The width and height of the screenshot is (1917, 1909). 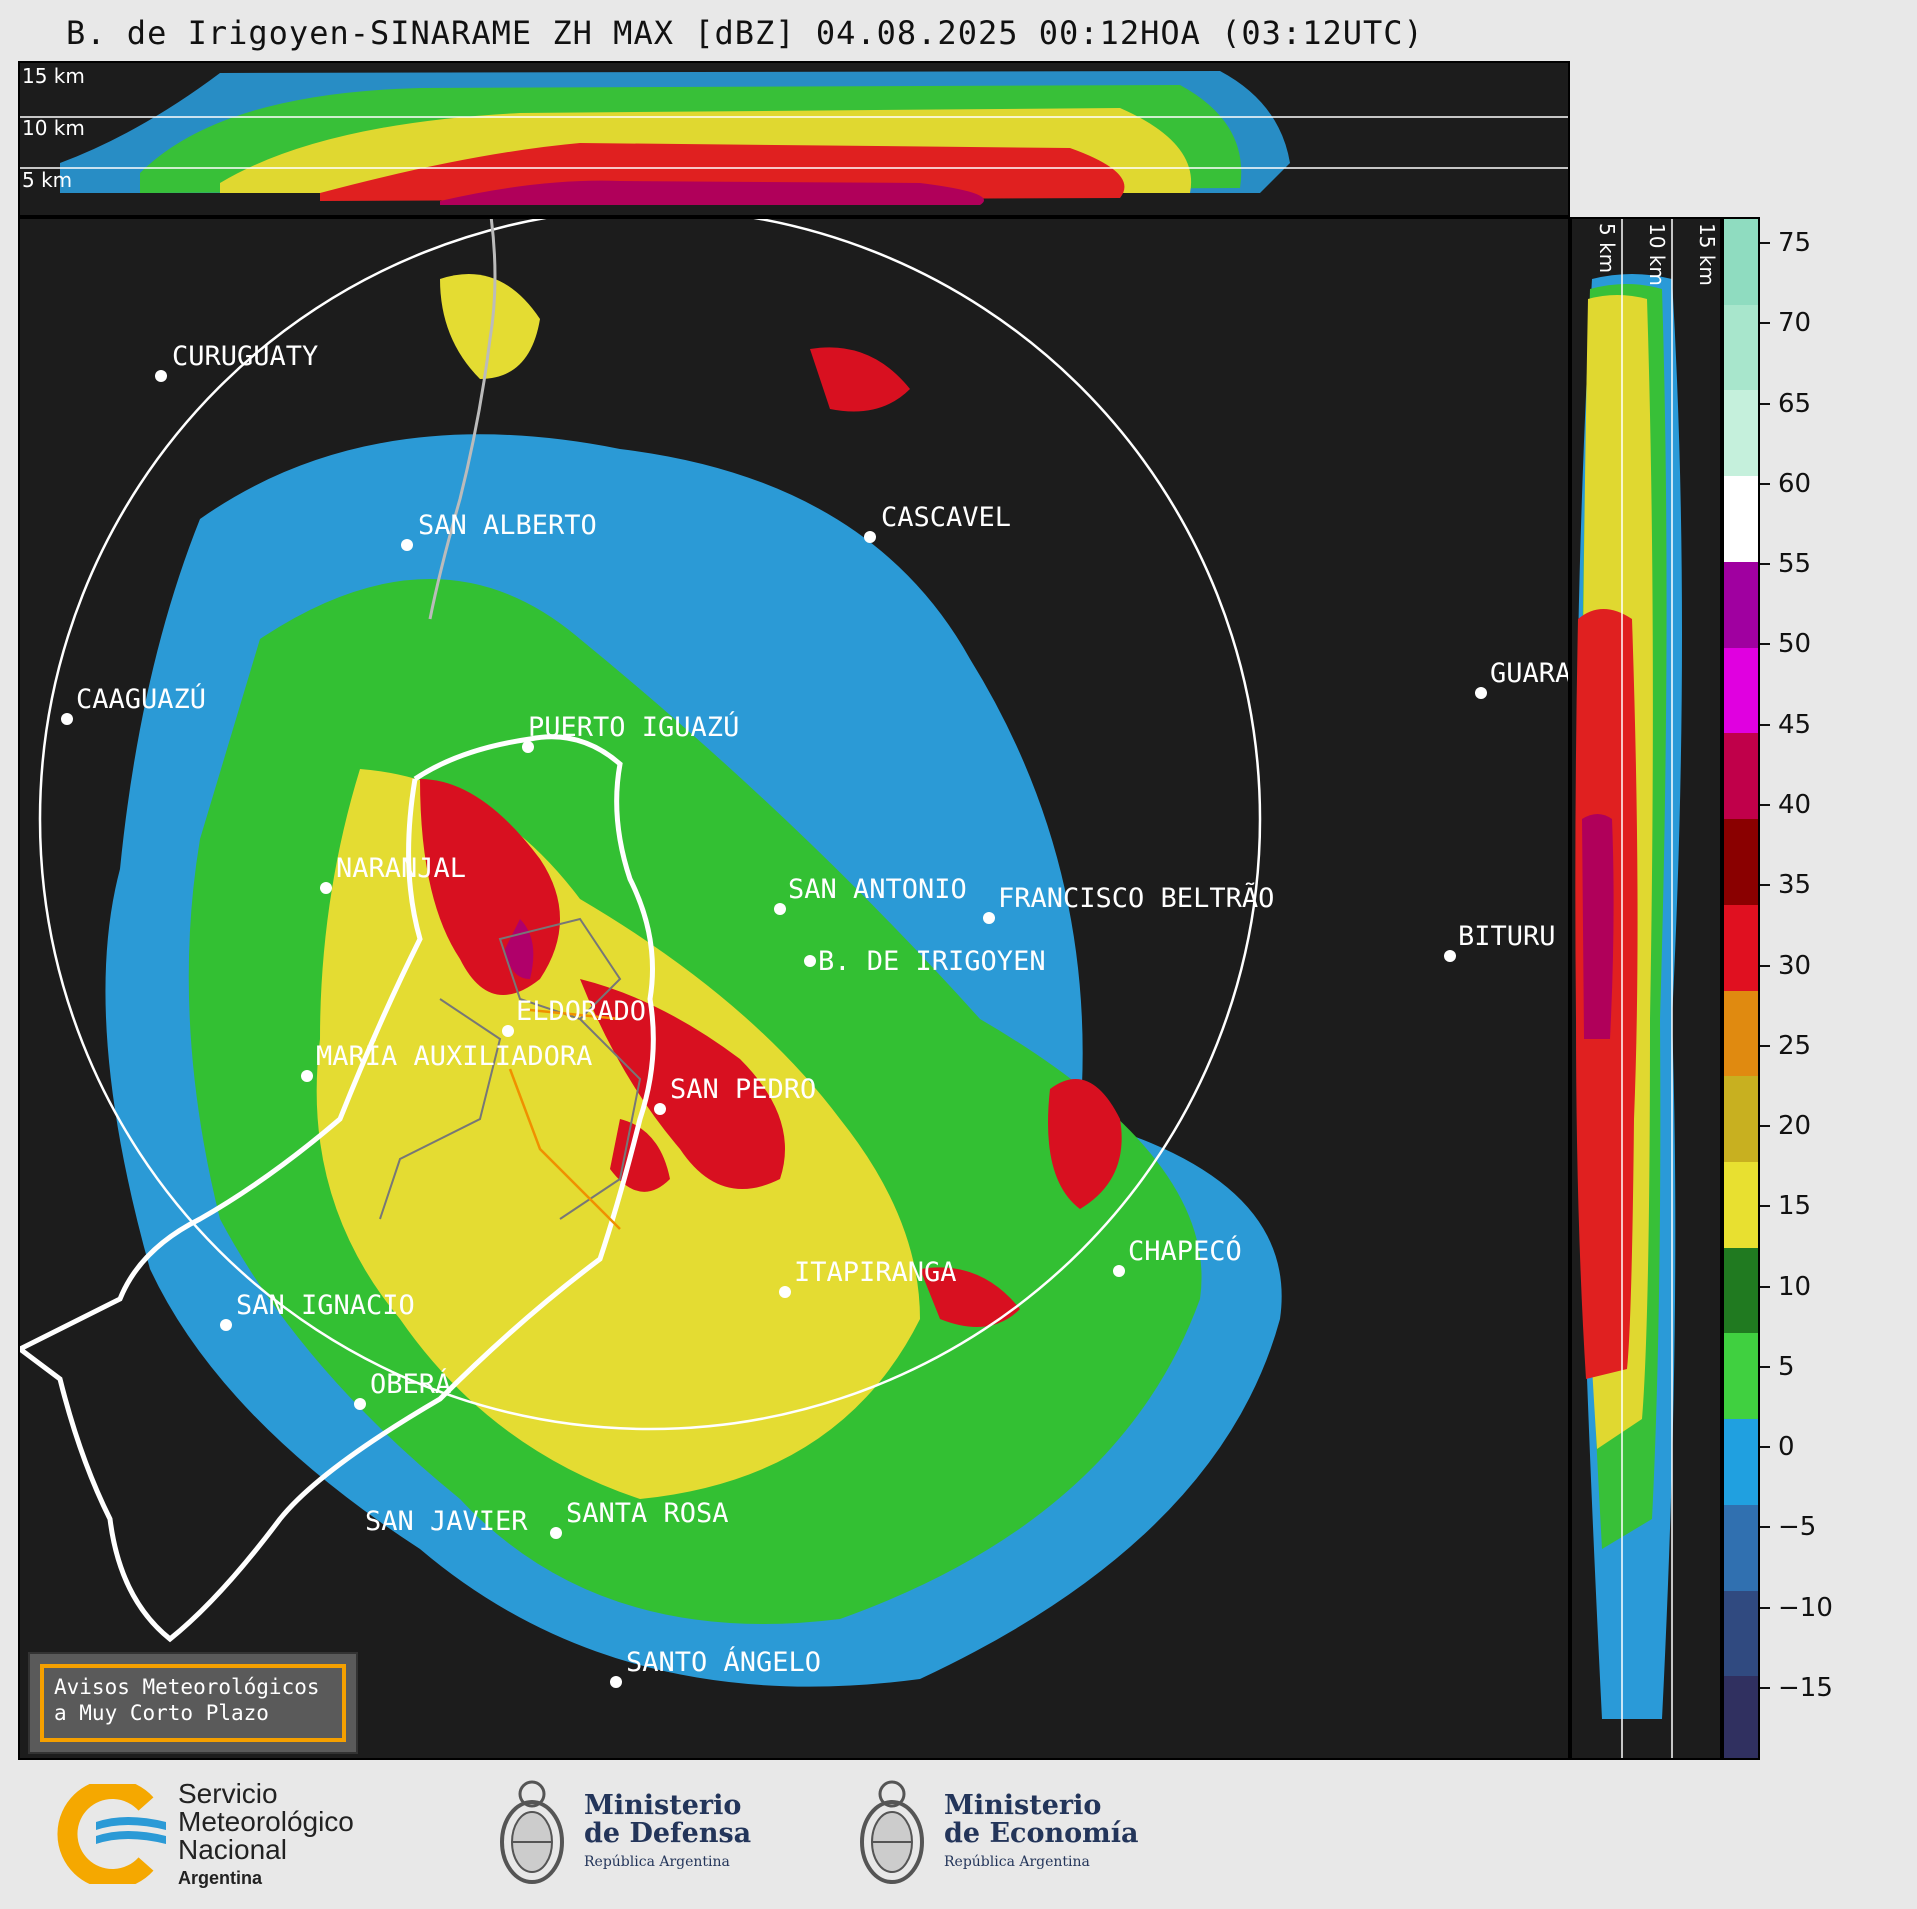 I want to click on smn-line3: Nacional, so click(x=232, y=1849).